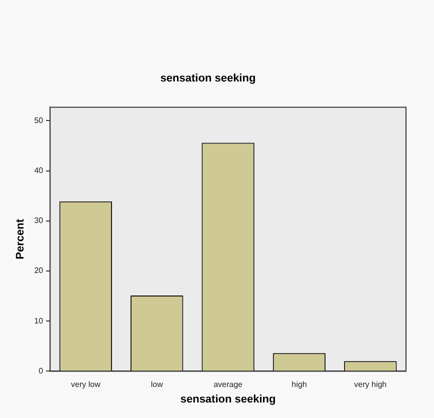 The height and width of the screenshot is (418, 434). I want to click on y-tick-label: 40, so click(39, 171).